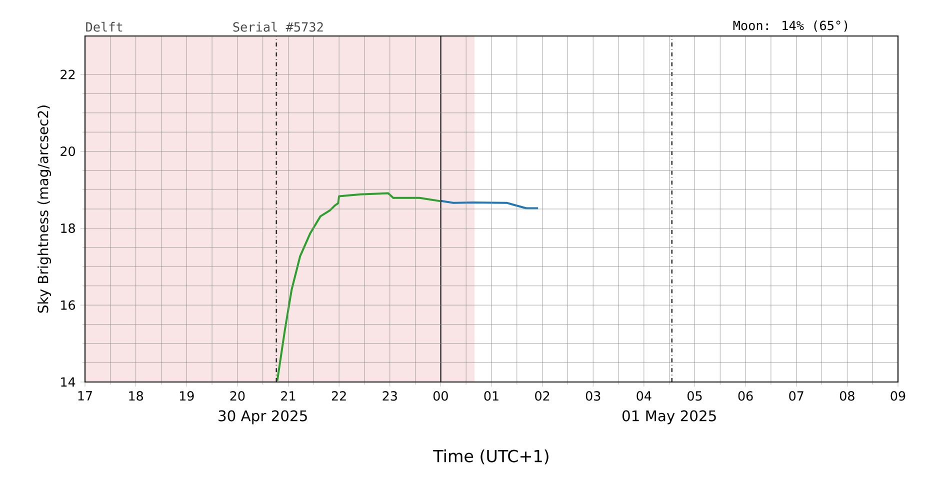 Image resolution: width=926 pixels, height=488 pixels. Describe the element at coordinates (745, 396) in the screenshot. I see `x-tick-label: 06` at that location.